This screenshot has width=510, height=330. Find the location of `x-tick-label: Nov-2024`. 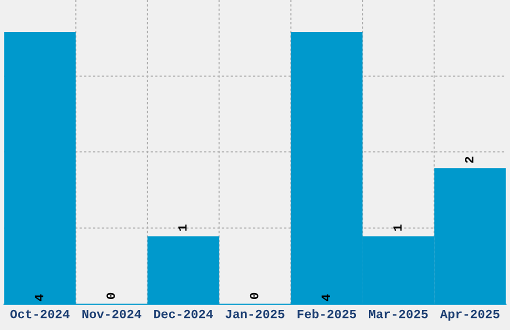

x-tick-label: Nov-2024 is located at coordinates (112, 314).